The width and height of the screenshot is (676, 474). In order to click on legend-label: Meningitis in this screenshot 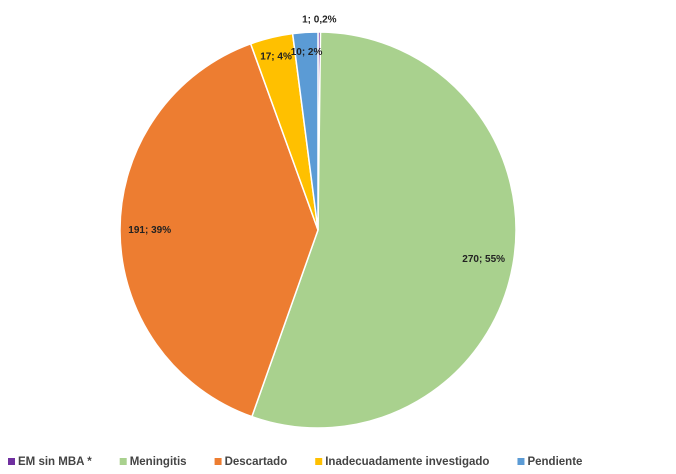, I will do `click(158, 462)`.